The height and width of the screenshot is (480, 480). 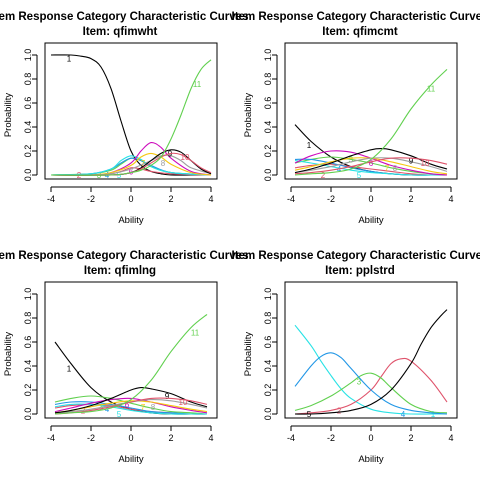 What do you see at coordinates (120, 271) in the screenshot?
I see `chart-subtitle: Item: qfimlng` at bounding box center [120, 271].